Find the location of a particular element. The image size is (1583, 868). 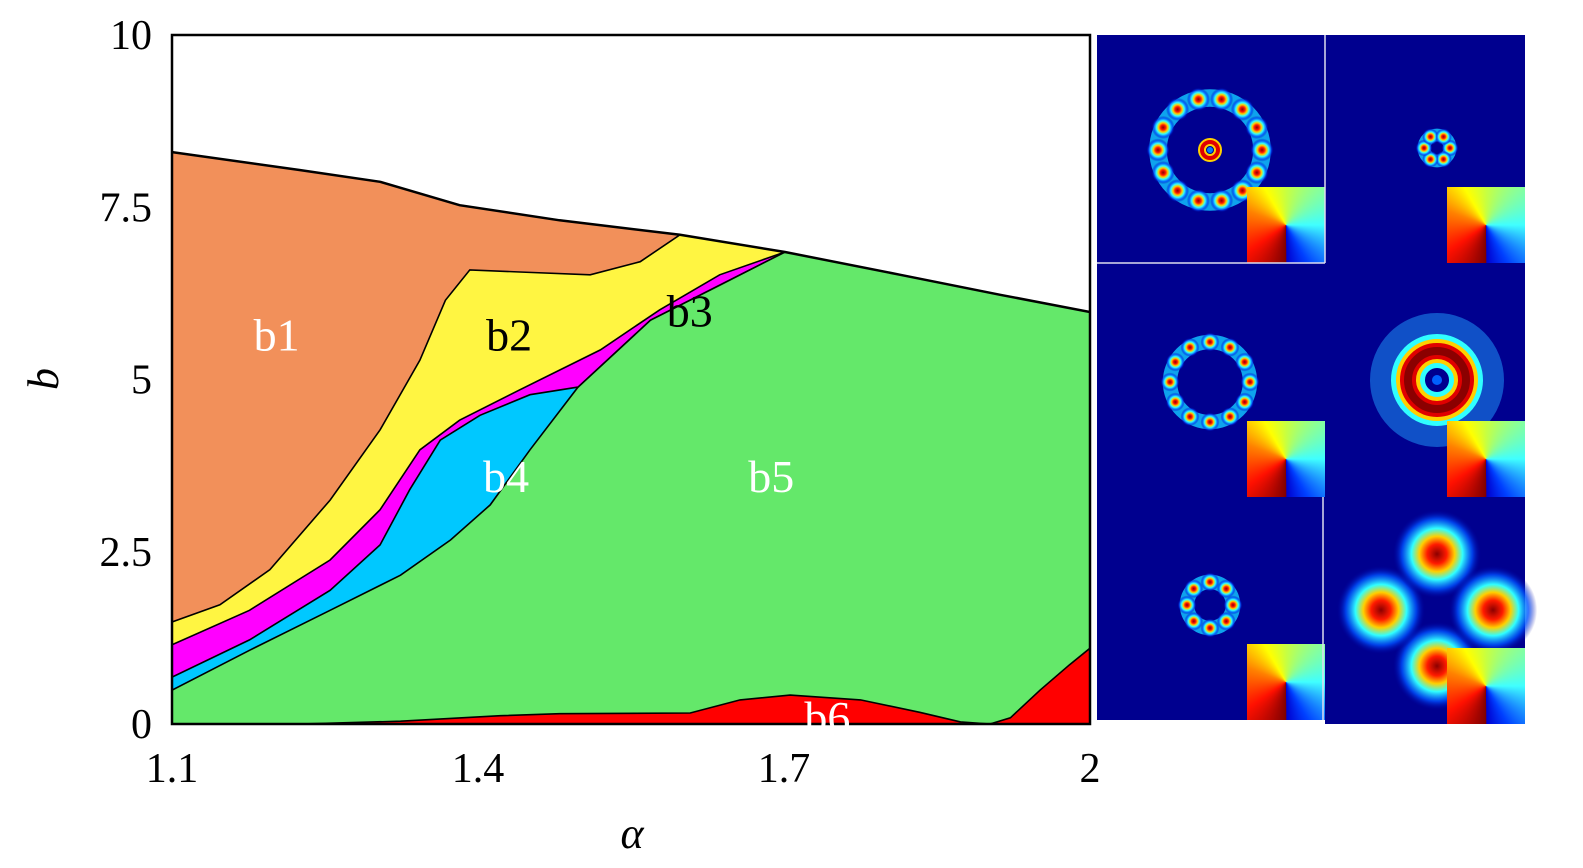

y-axis-label: b is located at coordinates (43, 379).